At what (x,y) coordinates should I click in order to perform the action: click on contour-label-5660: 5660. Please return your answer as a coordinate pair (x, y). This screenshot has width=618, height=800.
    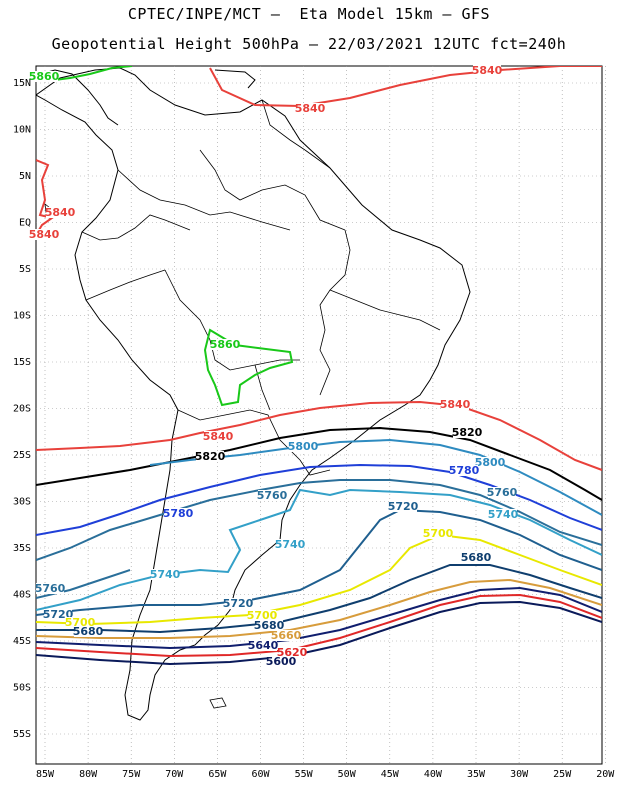
    Looking at the image, I should click on (286, 635).